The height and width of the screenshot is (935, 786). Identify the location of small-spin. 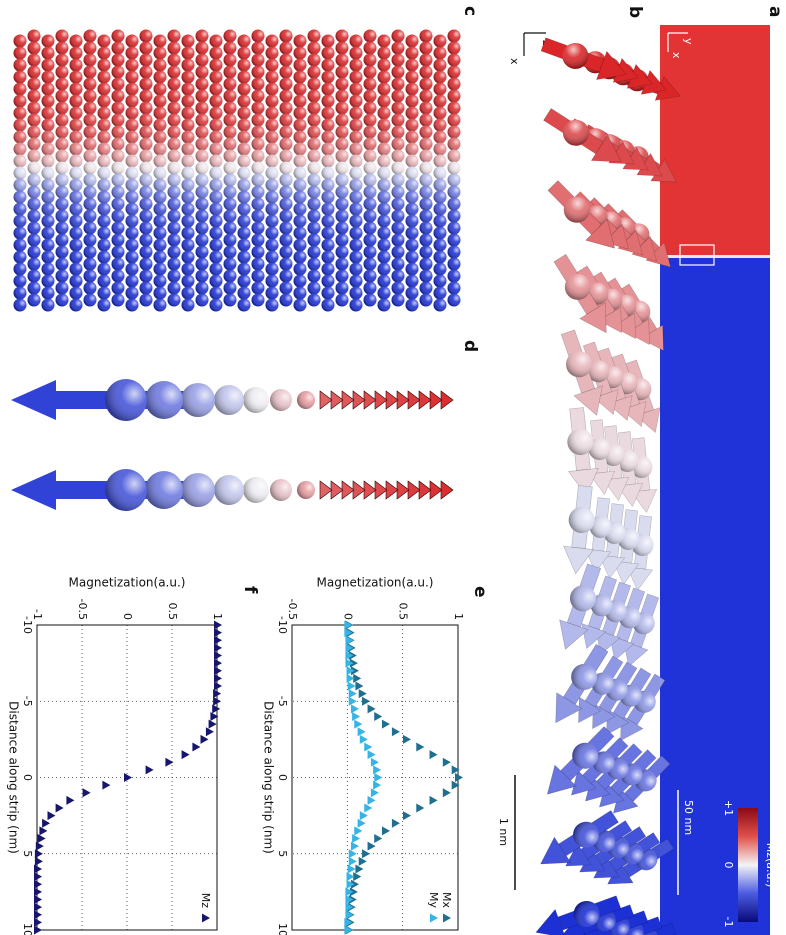
(414, 400).